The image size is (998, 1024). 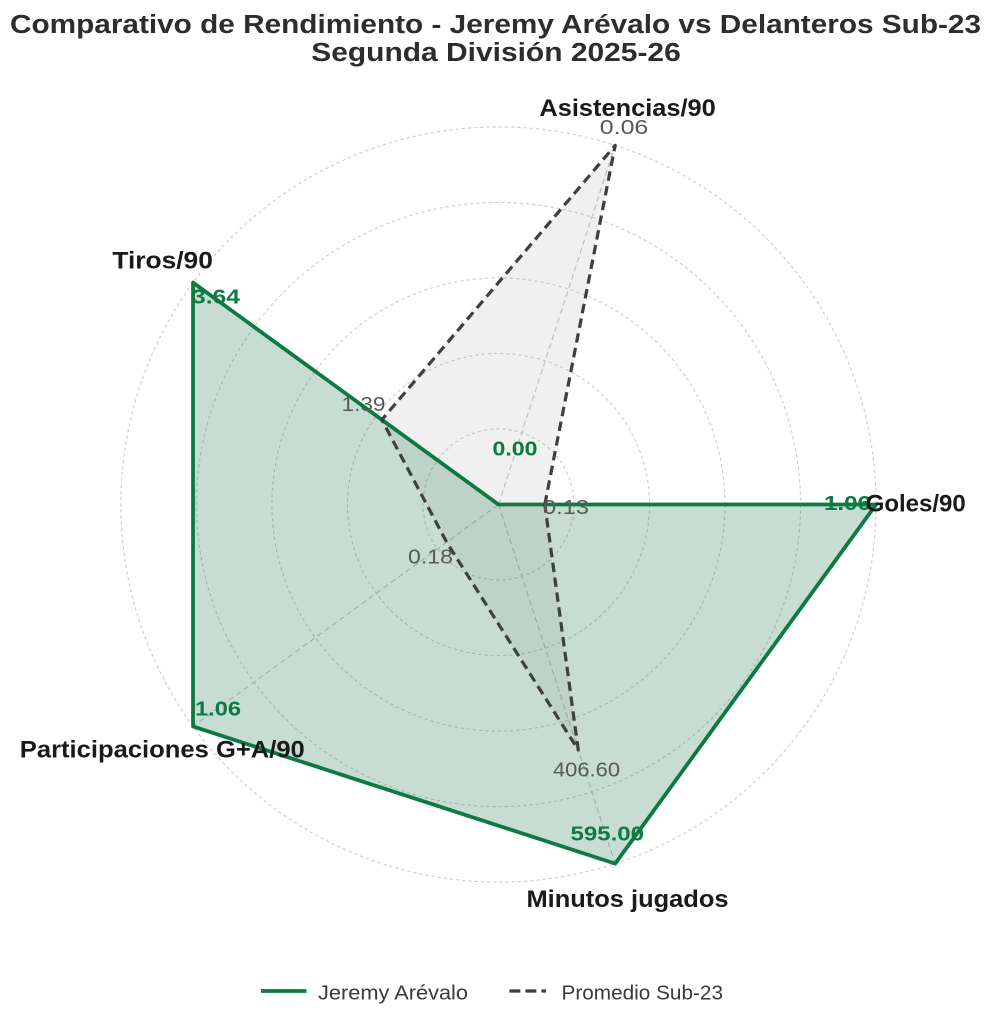 What do you see at coordinates (916, 503) in the screenshot?
I see `svg-text: Goles/90` at bounding box center [916, 503].